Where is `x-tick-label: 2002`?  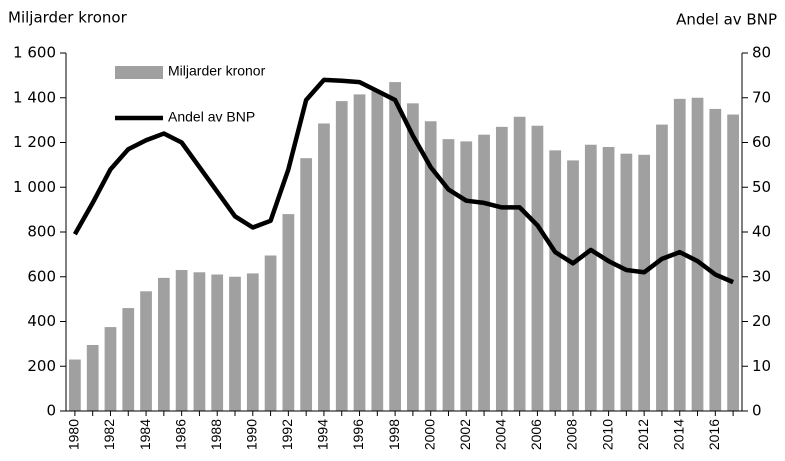 x-tick-label: 2002 is located at coordinates (465, 434).